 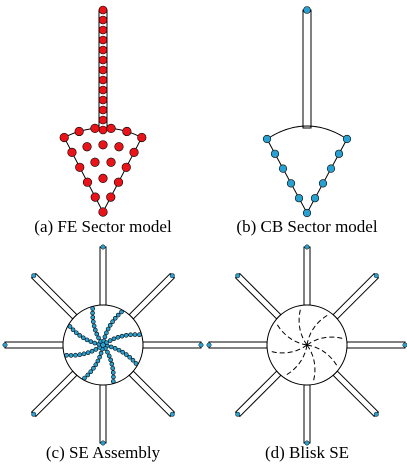 What do you see at coordinates (307, 132) in the screenshot?
I see `arc` at bounding box center [307, 132].